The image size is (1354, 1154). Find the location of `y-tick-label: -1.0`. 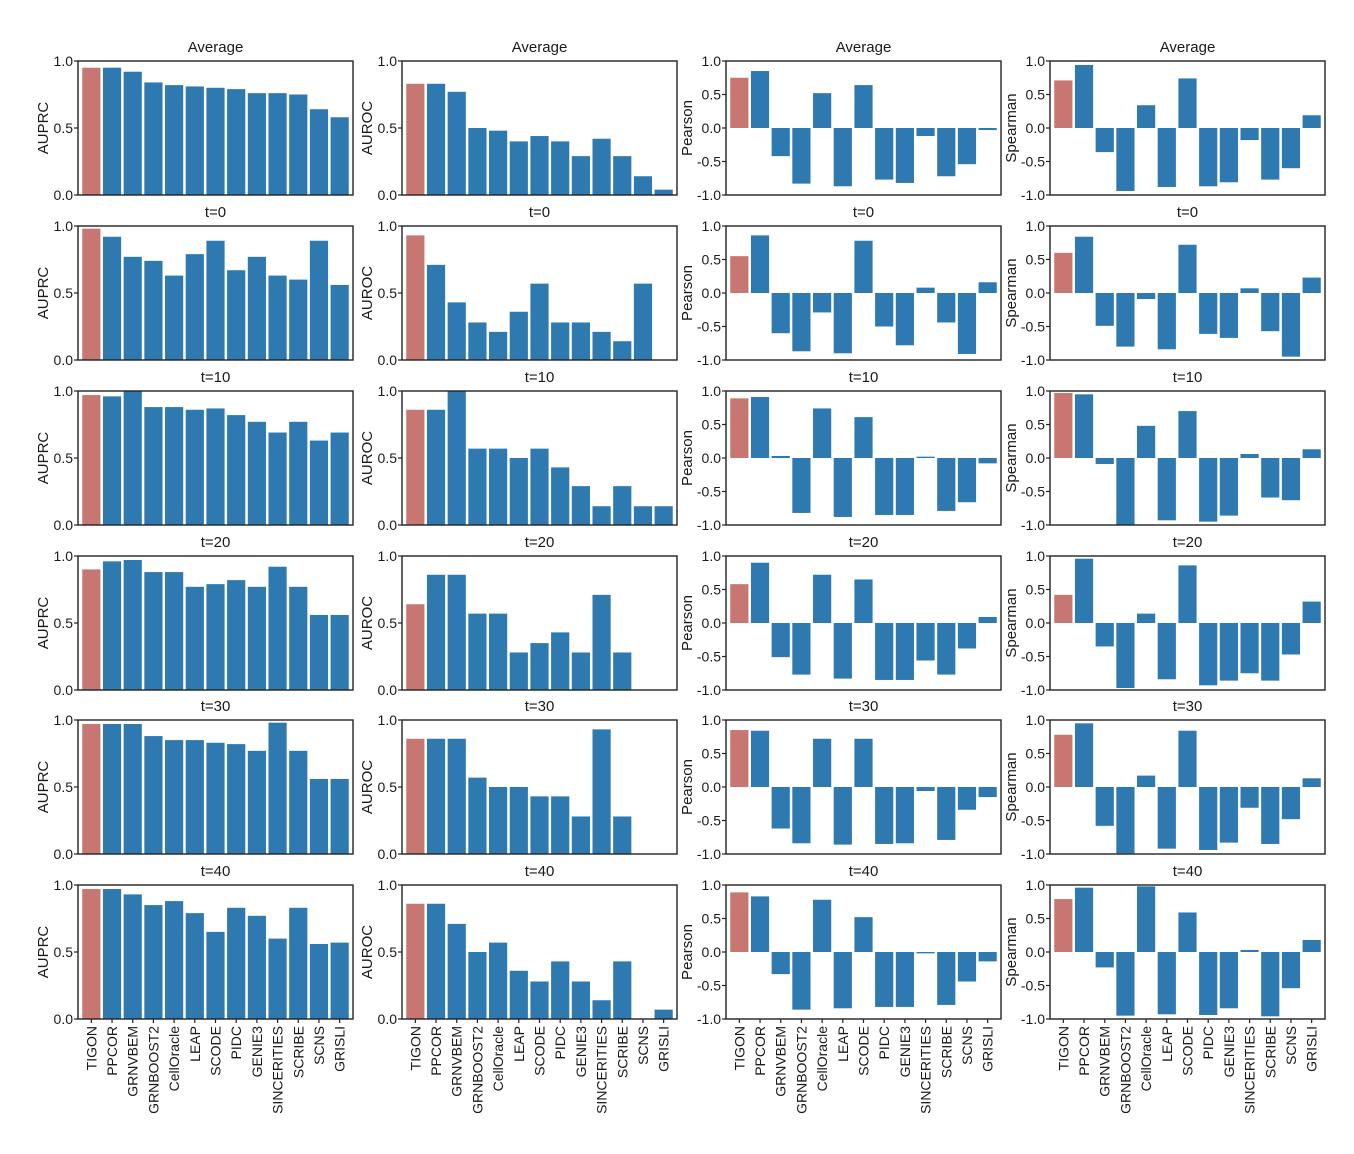

y-tick-label: -1.0 is located at coordinates (709, 195).